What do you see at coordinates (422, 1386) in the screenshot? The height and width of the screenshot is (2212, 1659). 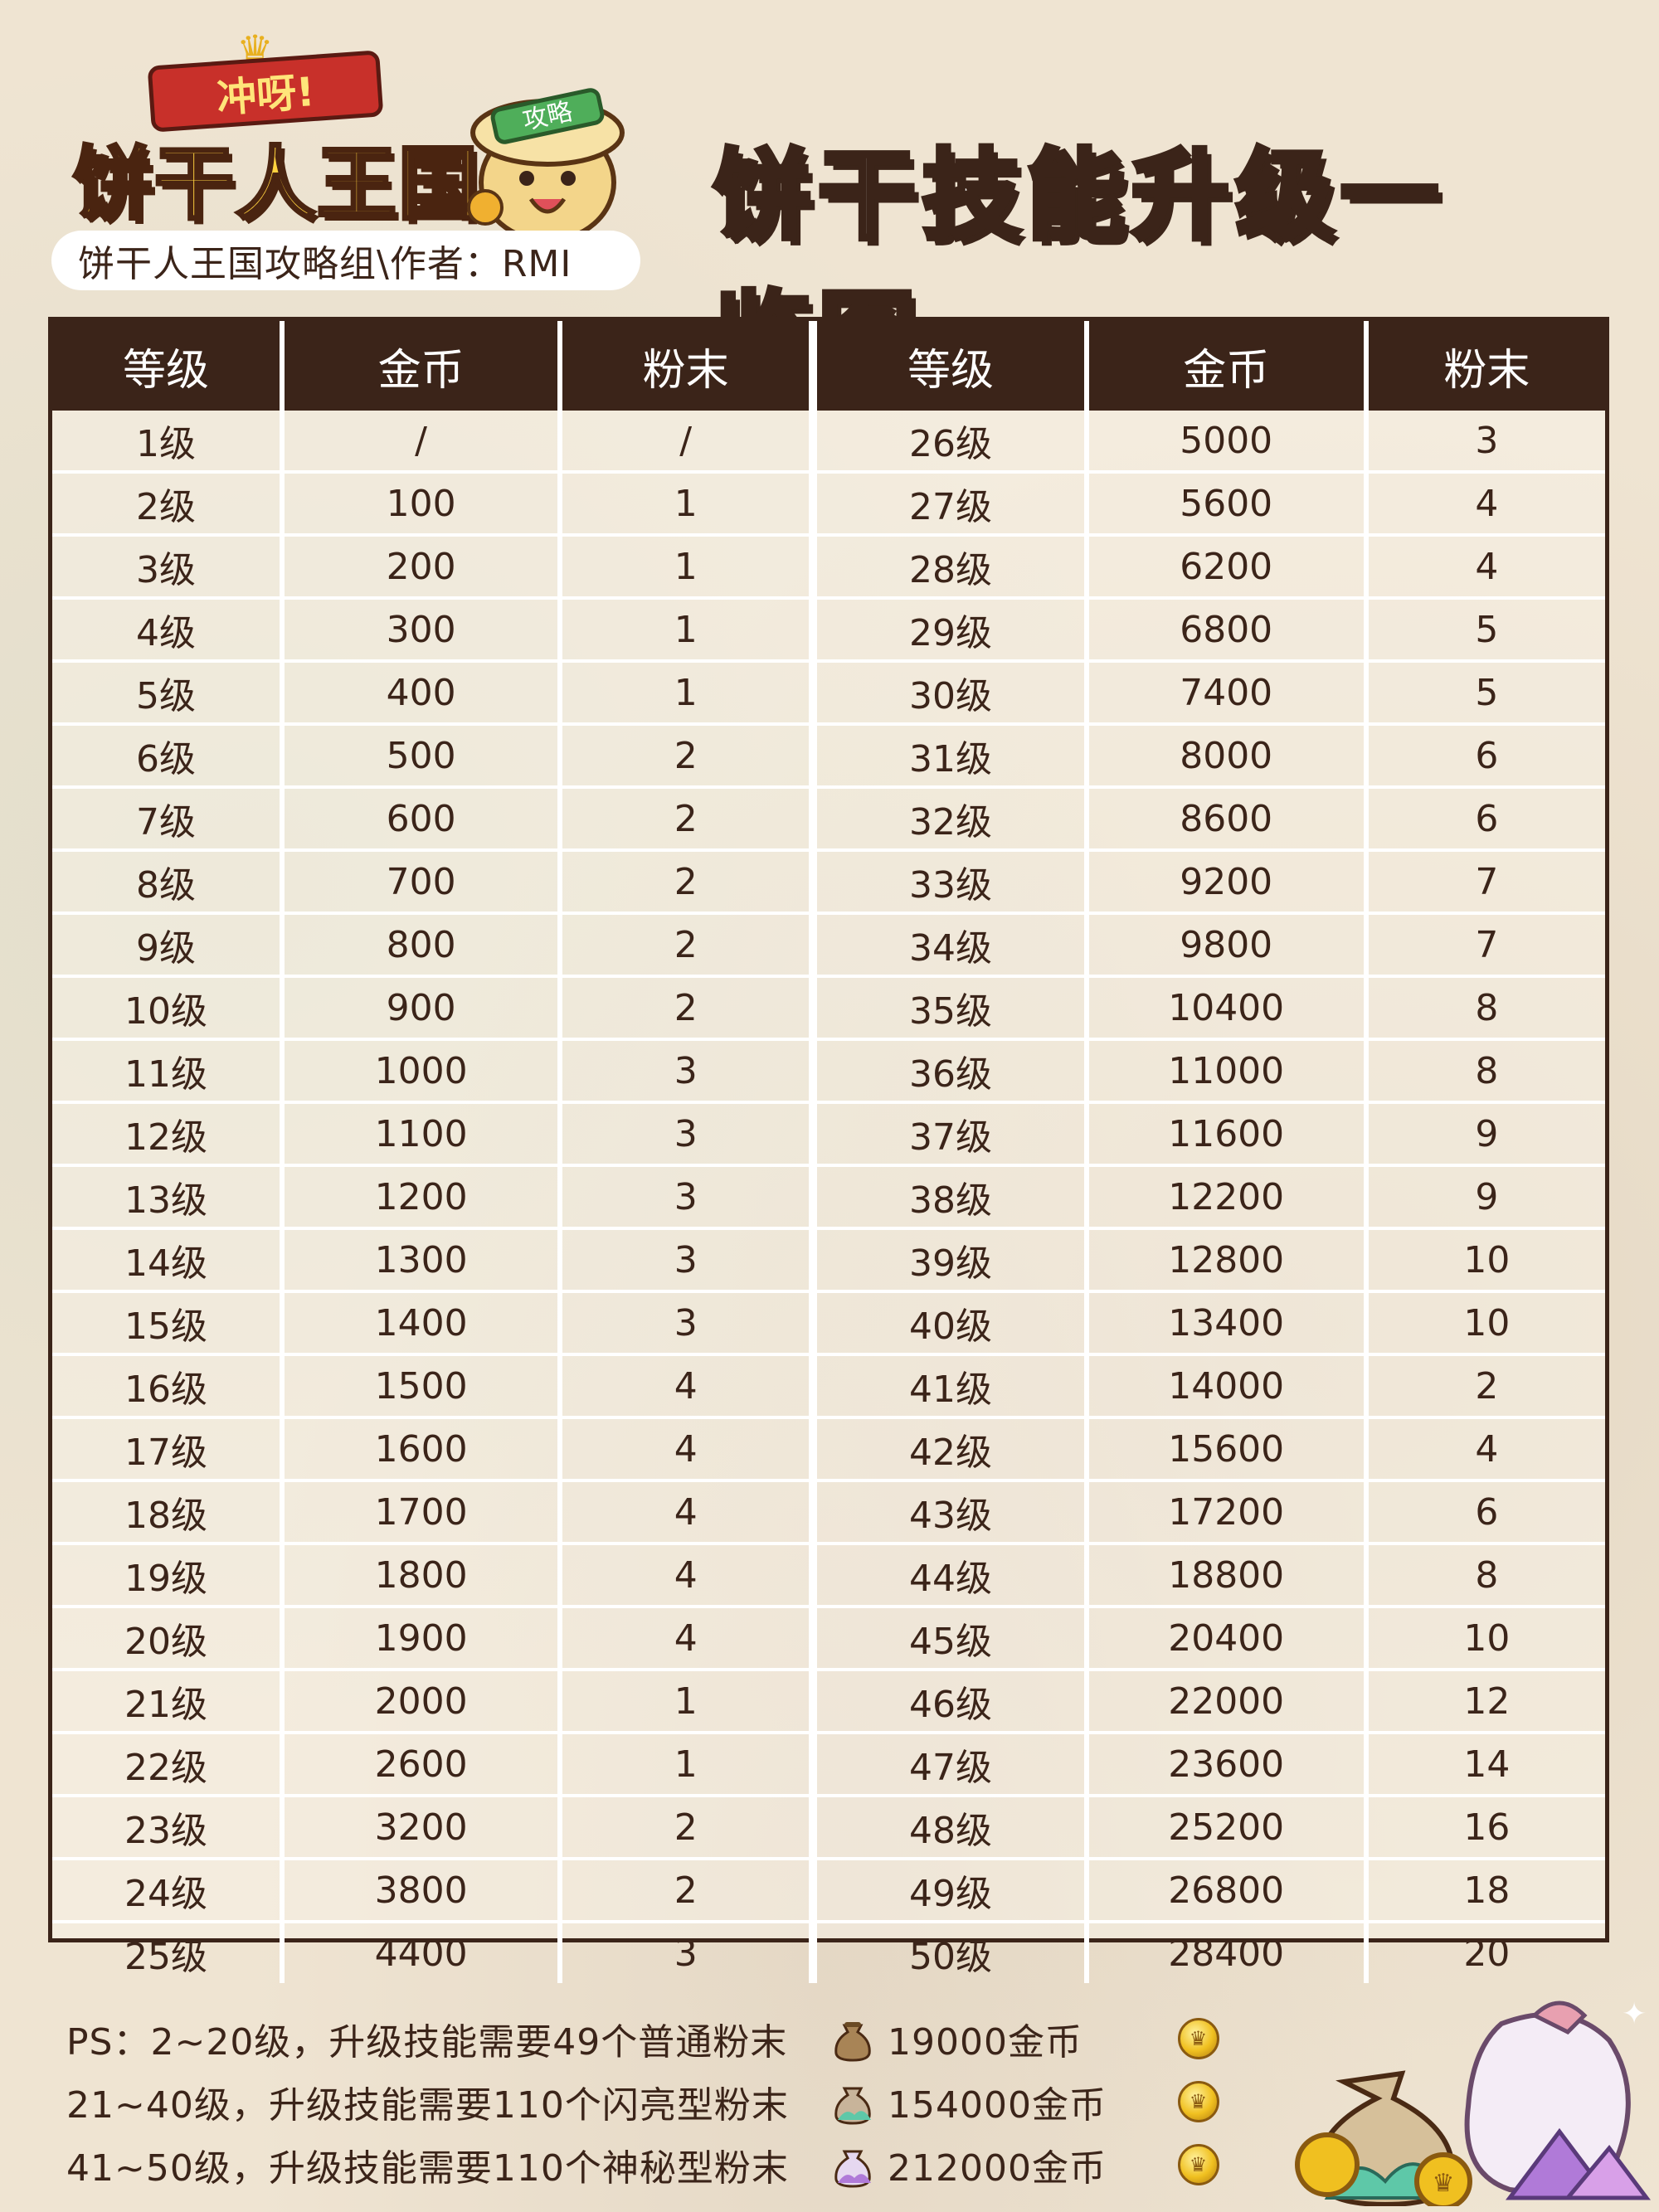 I see `cell-coins: 1500` at bounding box center [422, 1386].